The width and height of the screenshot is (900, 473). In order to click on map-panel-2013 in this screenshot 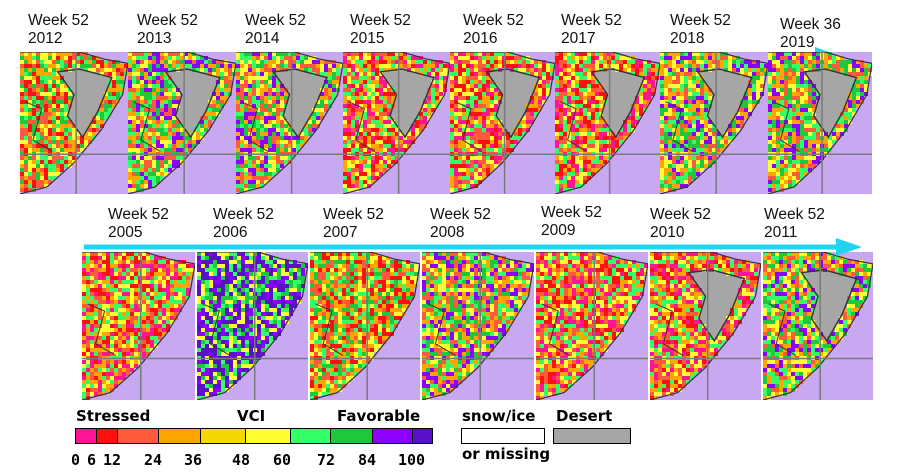, I will do `click(182, 123)`.